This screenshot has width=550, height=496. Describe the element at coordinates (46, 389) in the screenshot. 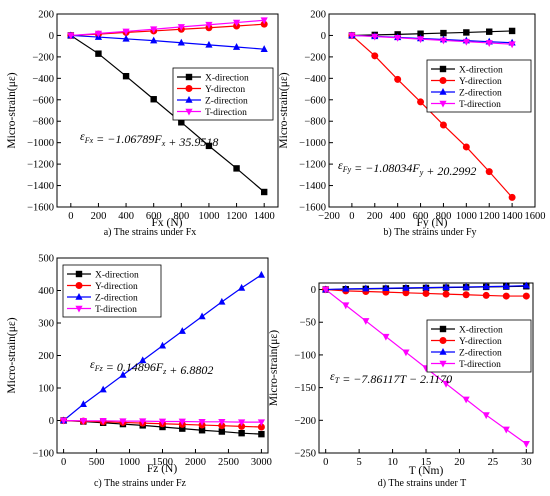

I see `y-tick-label: 100` at that location.